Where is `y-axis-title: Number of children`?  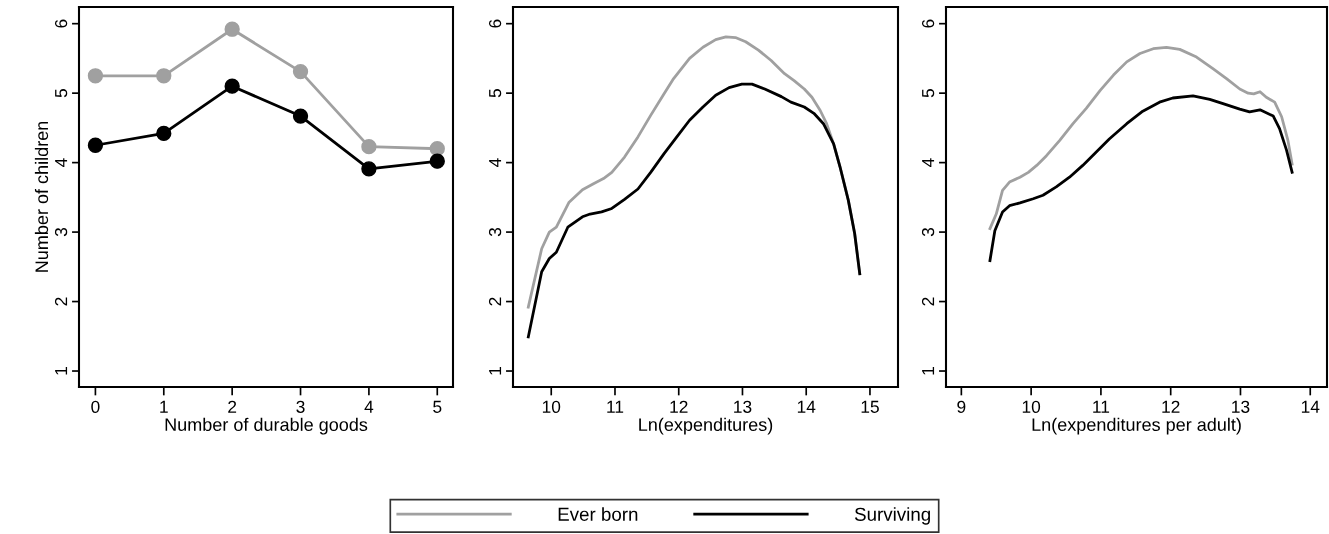
y-axis-title: Number of children is located at coordinates (41, 196).